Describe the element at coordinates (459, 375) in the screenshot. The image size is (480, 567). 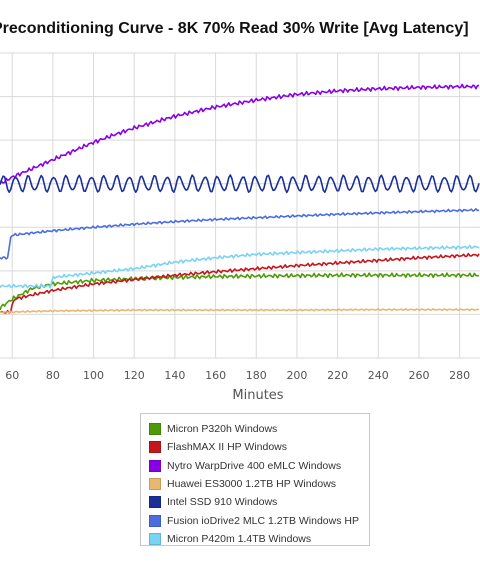
I see `x-tick-label: 280` at that location.